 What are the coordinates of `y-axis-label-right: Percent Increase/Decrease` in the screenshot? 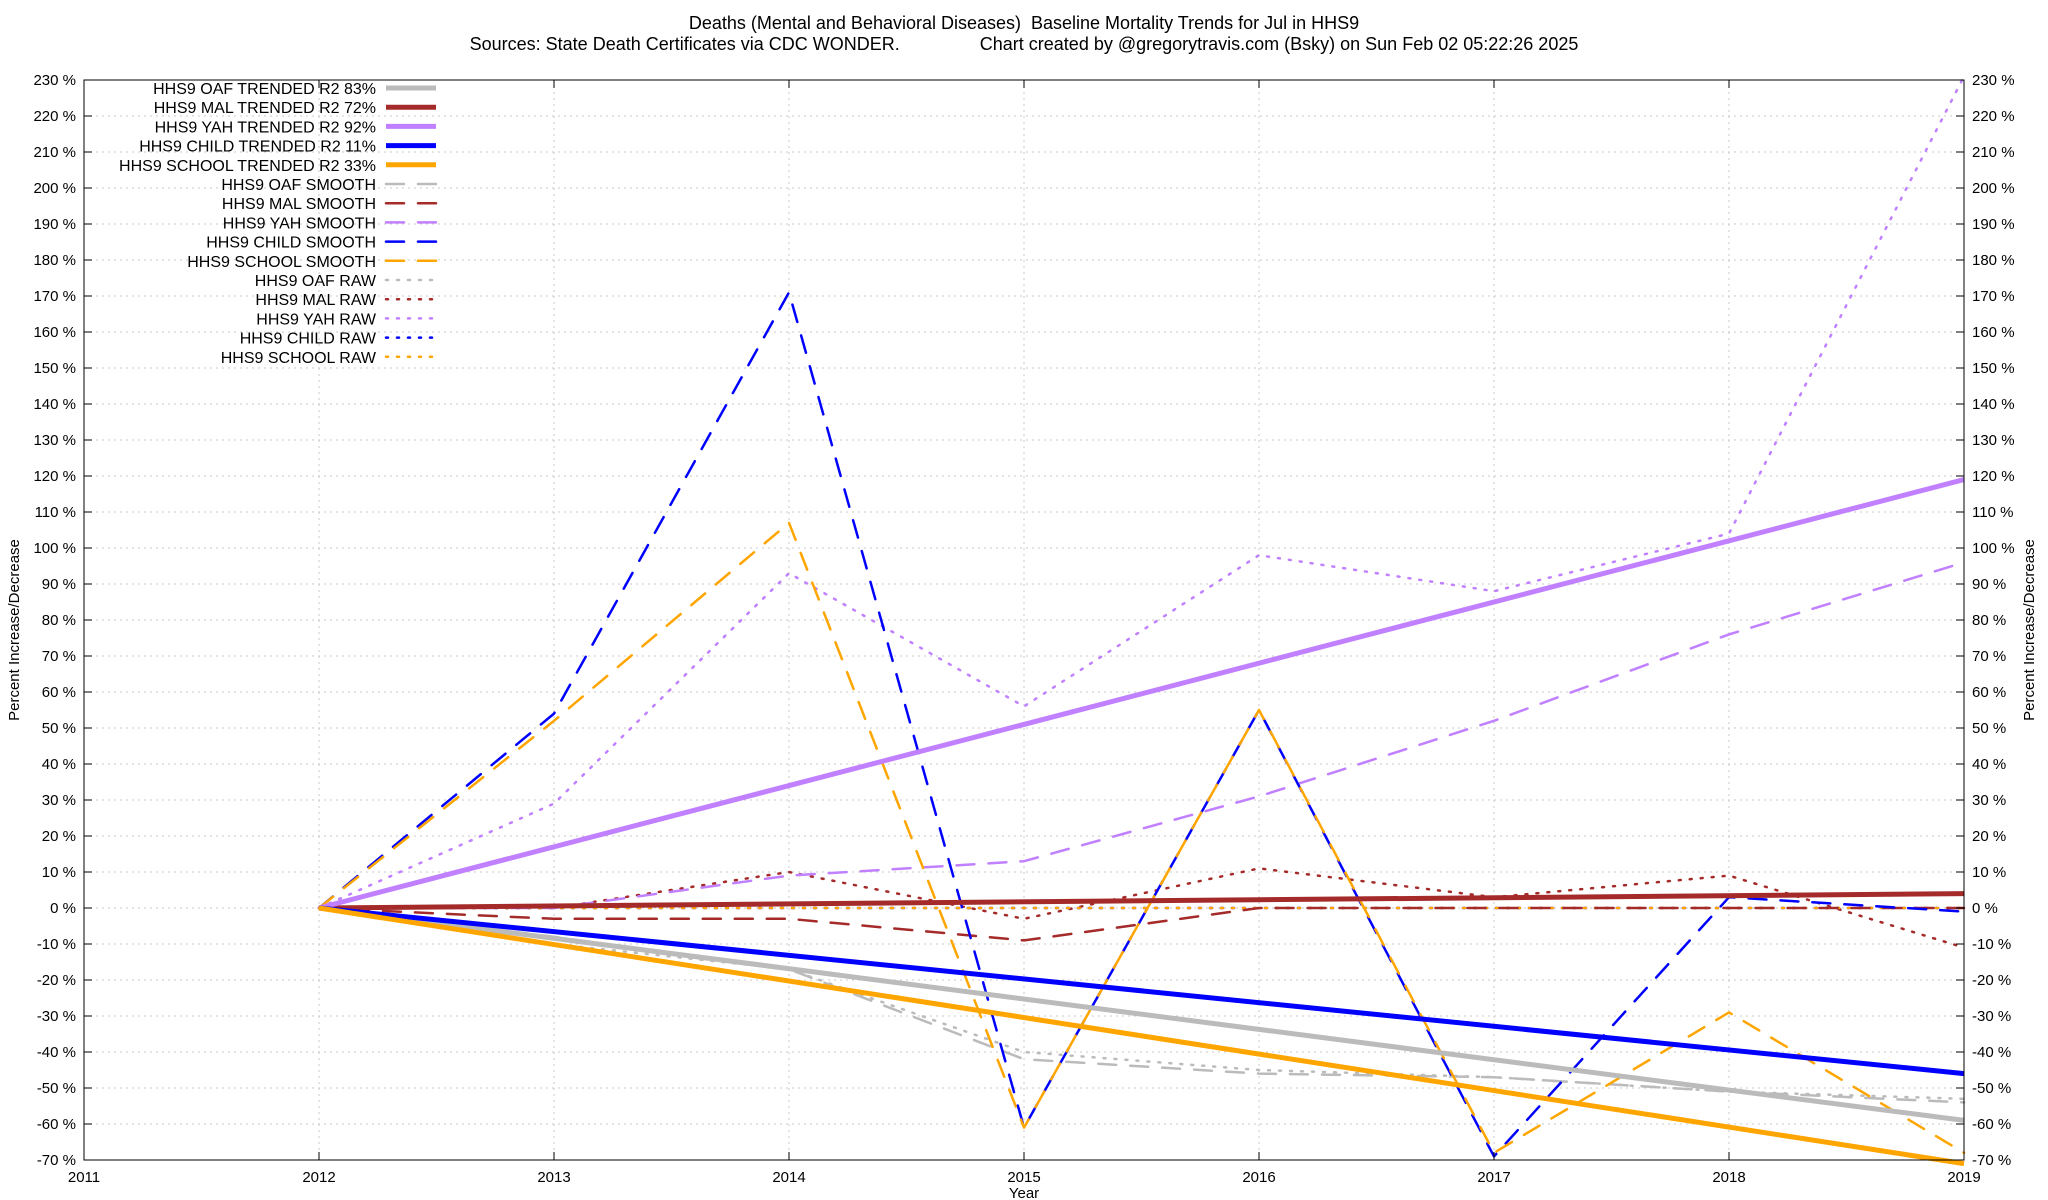 It's located at (2029, 630).